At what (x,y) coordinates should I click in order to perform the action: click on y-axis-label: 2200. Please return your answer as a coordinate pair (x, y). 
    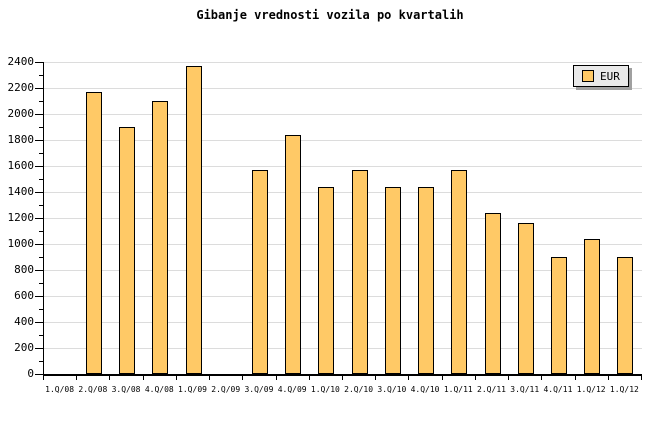
    Looking at the image, I should click on (21, 87).